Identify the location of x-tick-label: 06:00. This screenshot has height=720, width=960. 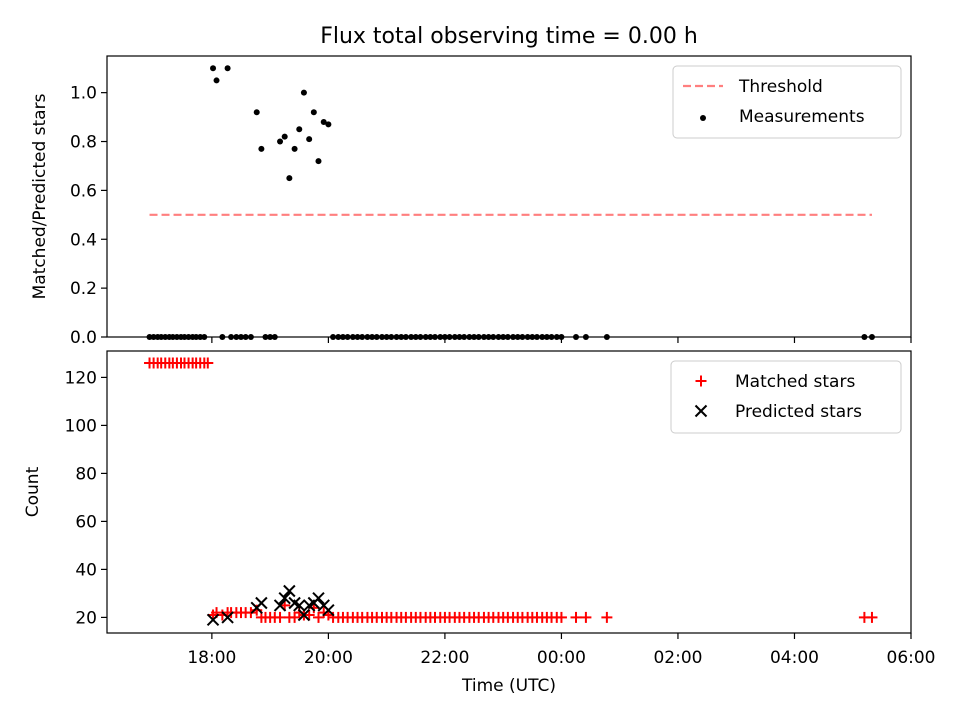
(911, 658).